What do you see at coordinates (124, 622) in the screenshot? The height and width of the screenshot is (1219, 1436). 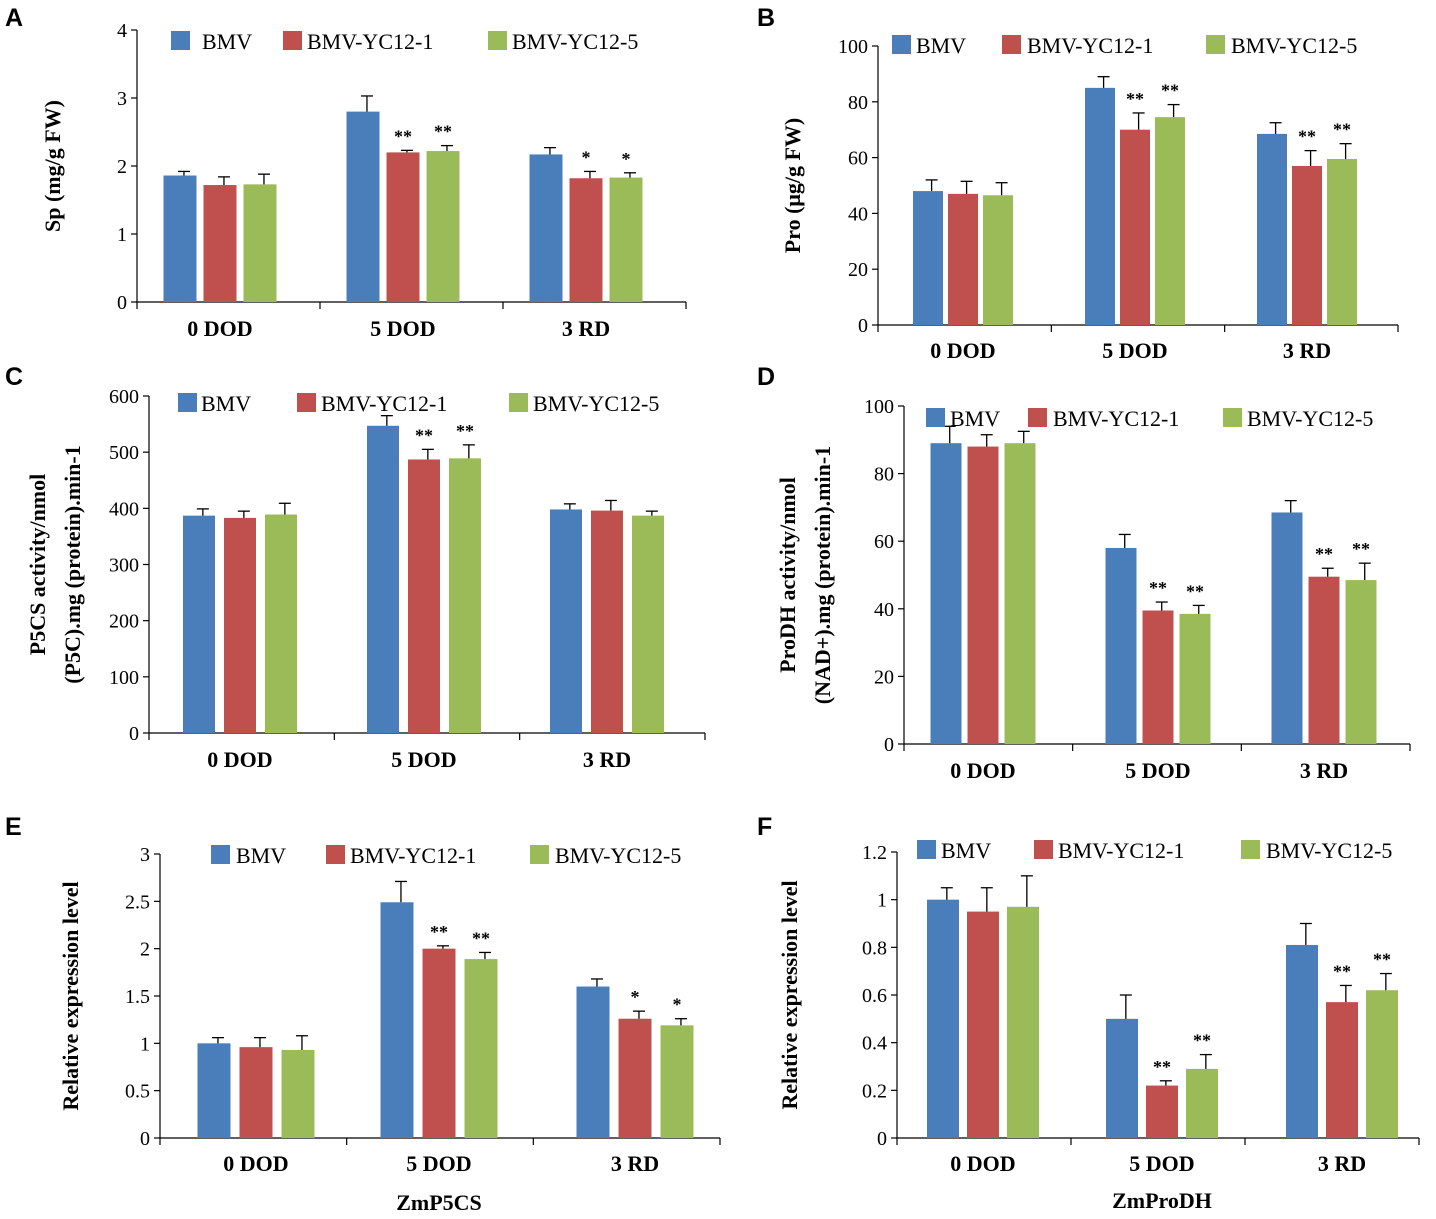 I see `y-tick-label: 200` at bounding box center [124, 622].